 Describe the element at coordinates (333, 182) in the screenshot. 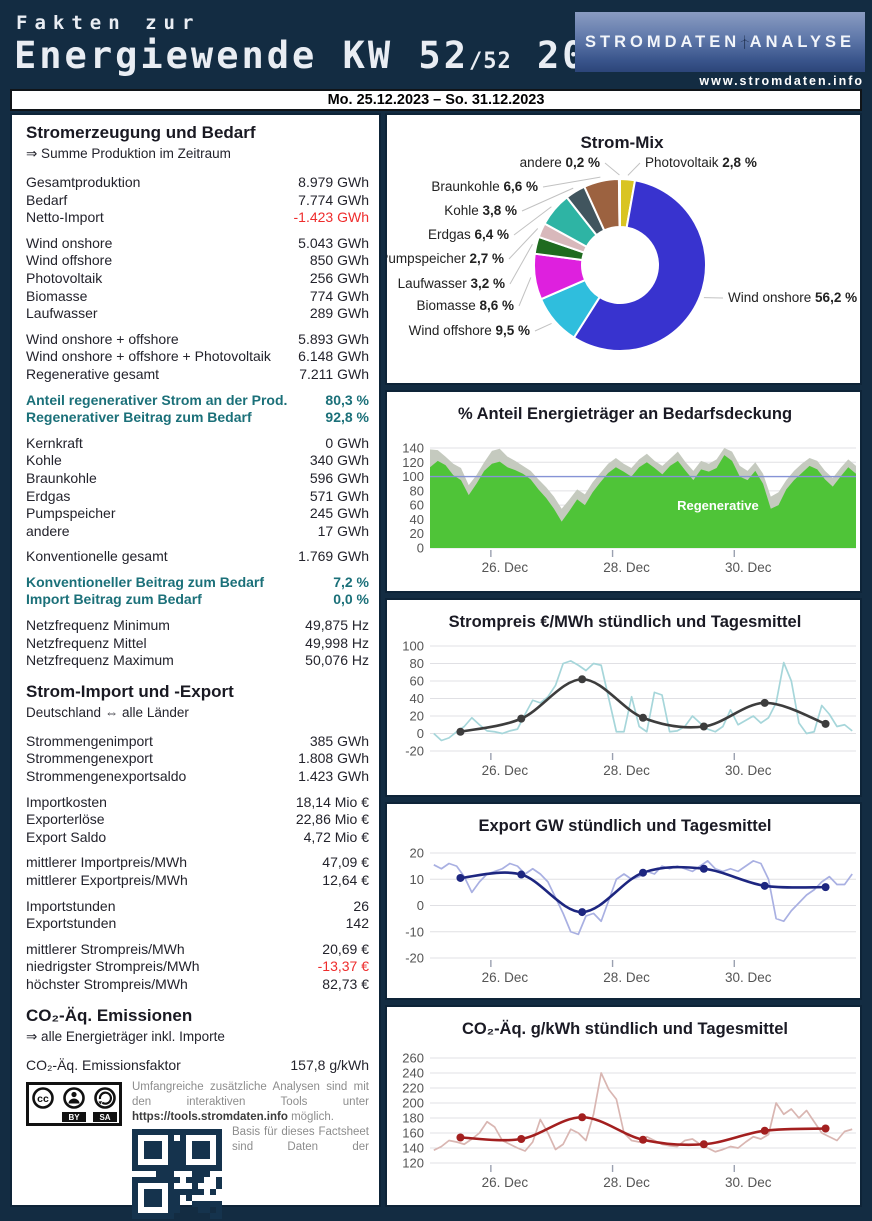

I see `stat-value: 8.979 GWh` at that location.